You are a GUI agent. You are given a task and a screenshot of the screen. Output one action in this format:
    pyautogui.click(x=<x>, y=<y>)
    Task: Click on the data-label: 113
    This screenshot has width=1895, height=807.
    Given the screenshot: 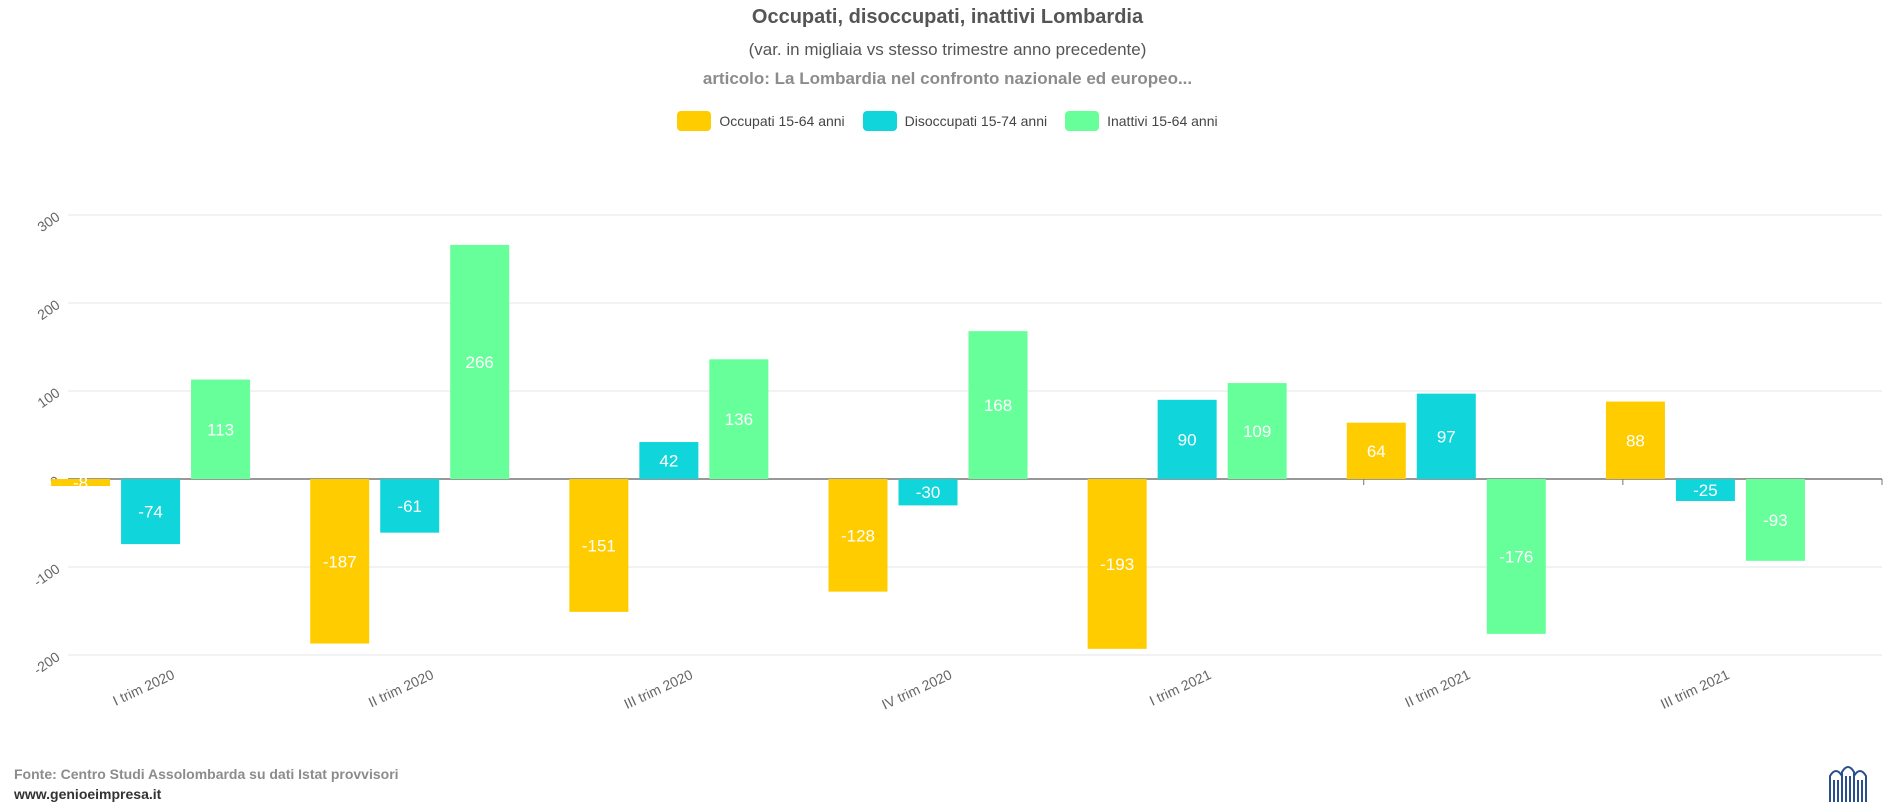 What is the action you would take?
    pyautogui.click(x=220, y=429)
    